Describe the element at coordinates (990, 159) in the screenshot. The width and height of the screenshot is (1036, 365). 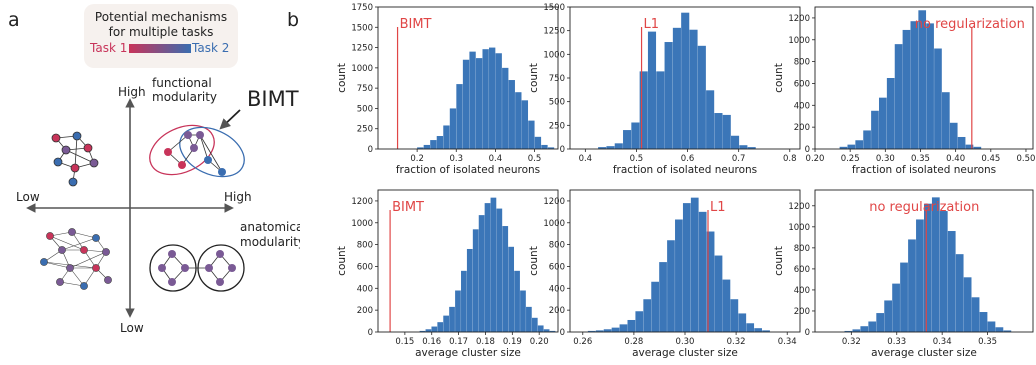
I see `x-tick-label: 0.45` at that location.